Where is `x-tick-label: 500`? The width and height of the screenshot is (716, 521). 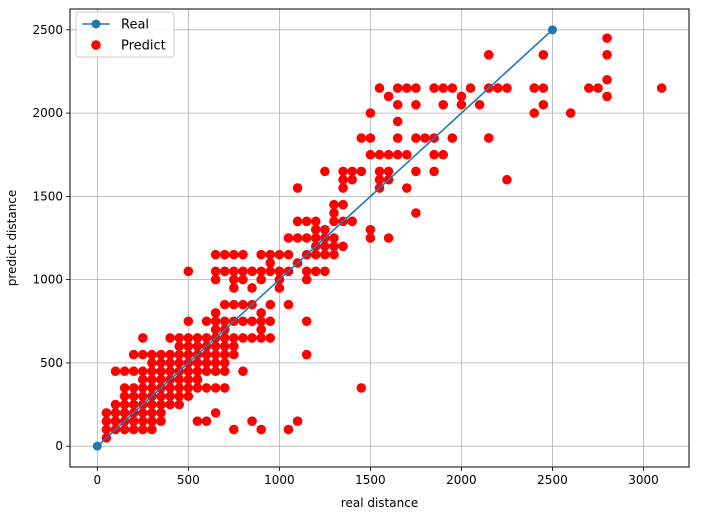
x-tick-label: 500 is located at coordinates (188, 480).